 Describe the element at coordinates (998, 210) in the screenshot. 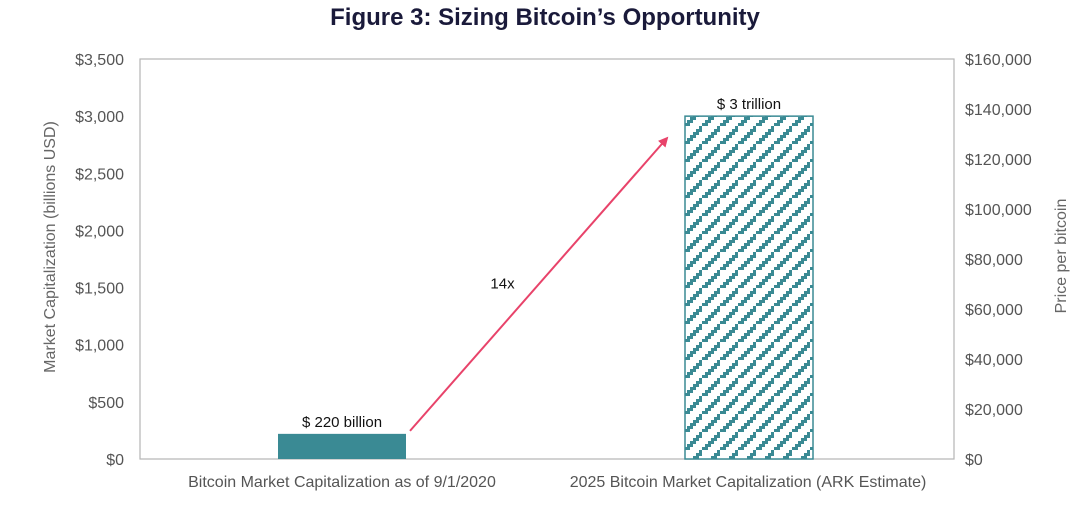

I see `y2-tick-label: $100,000` at that location.